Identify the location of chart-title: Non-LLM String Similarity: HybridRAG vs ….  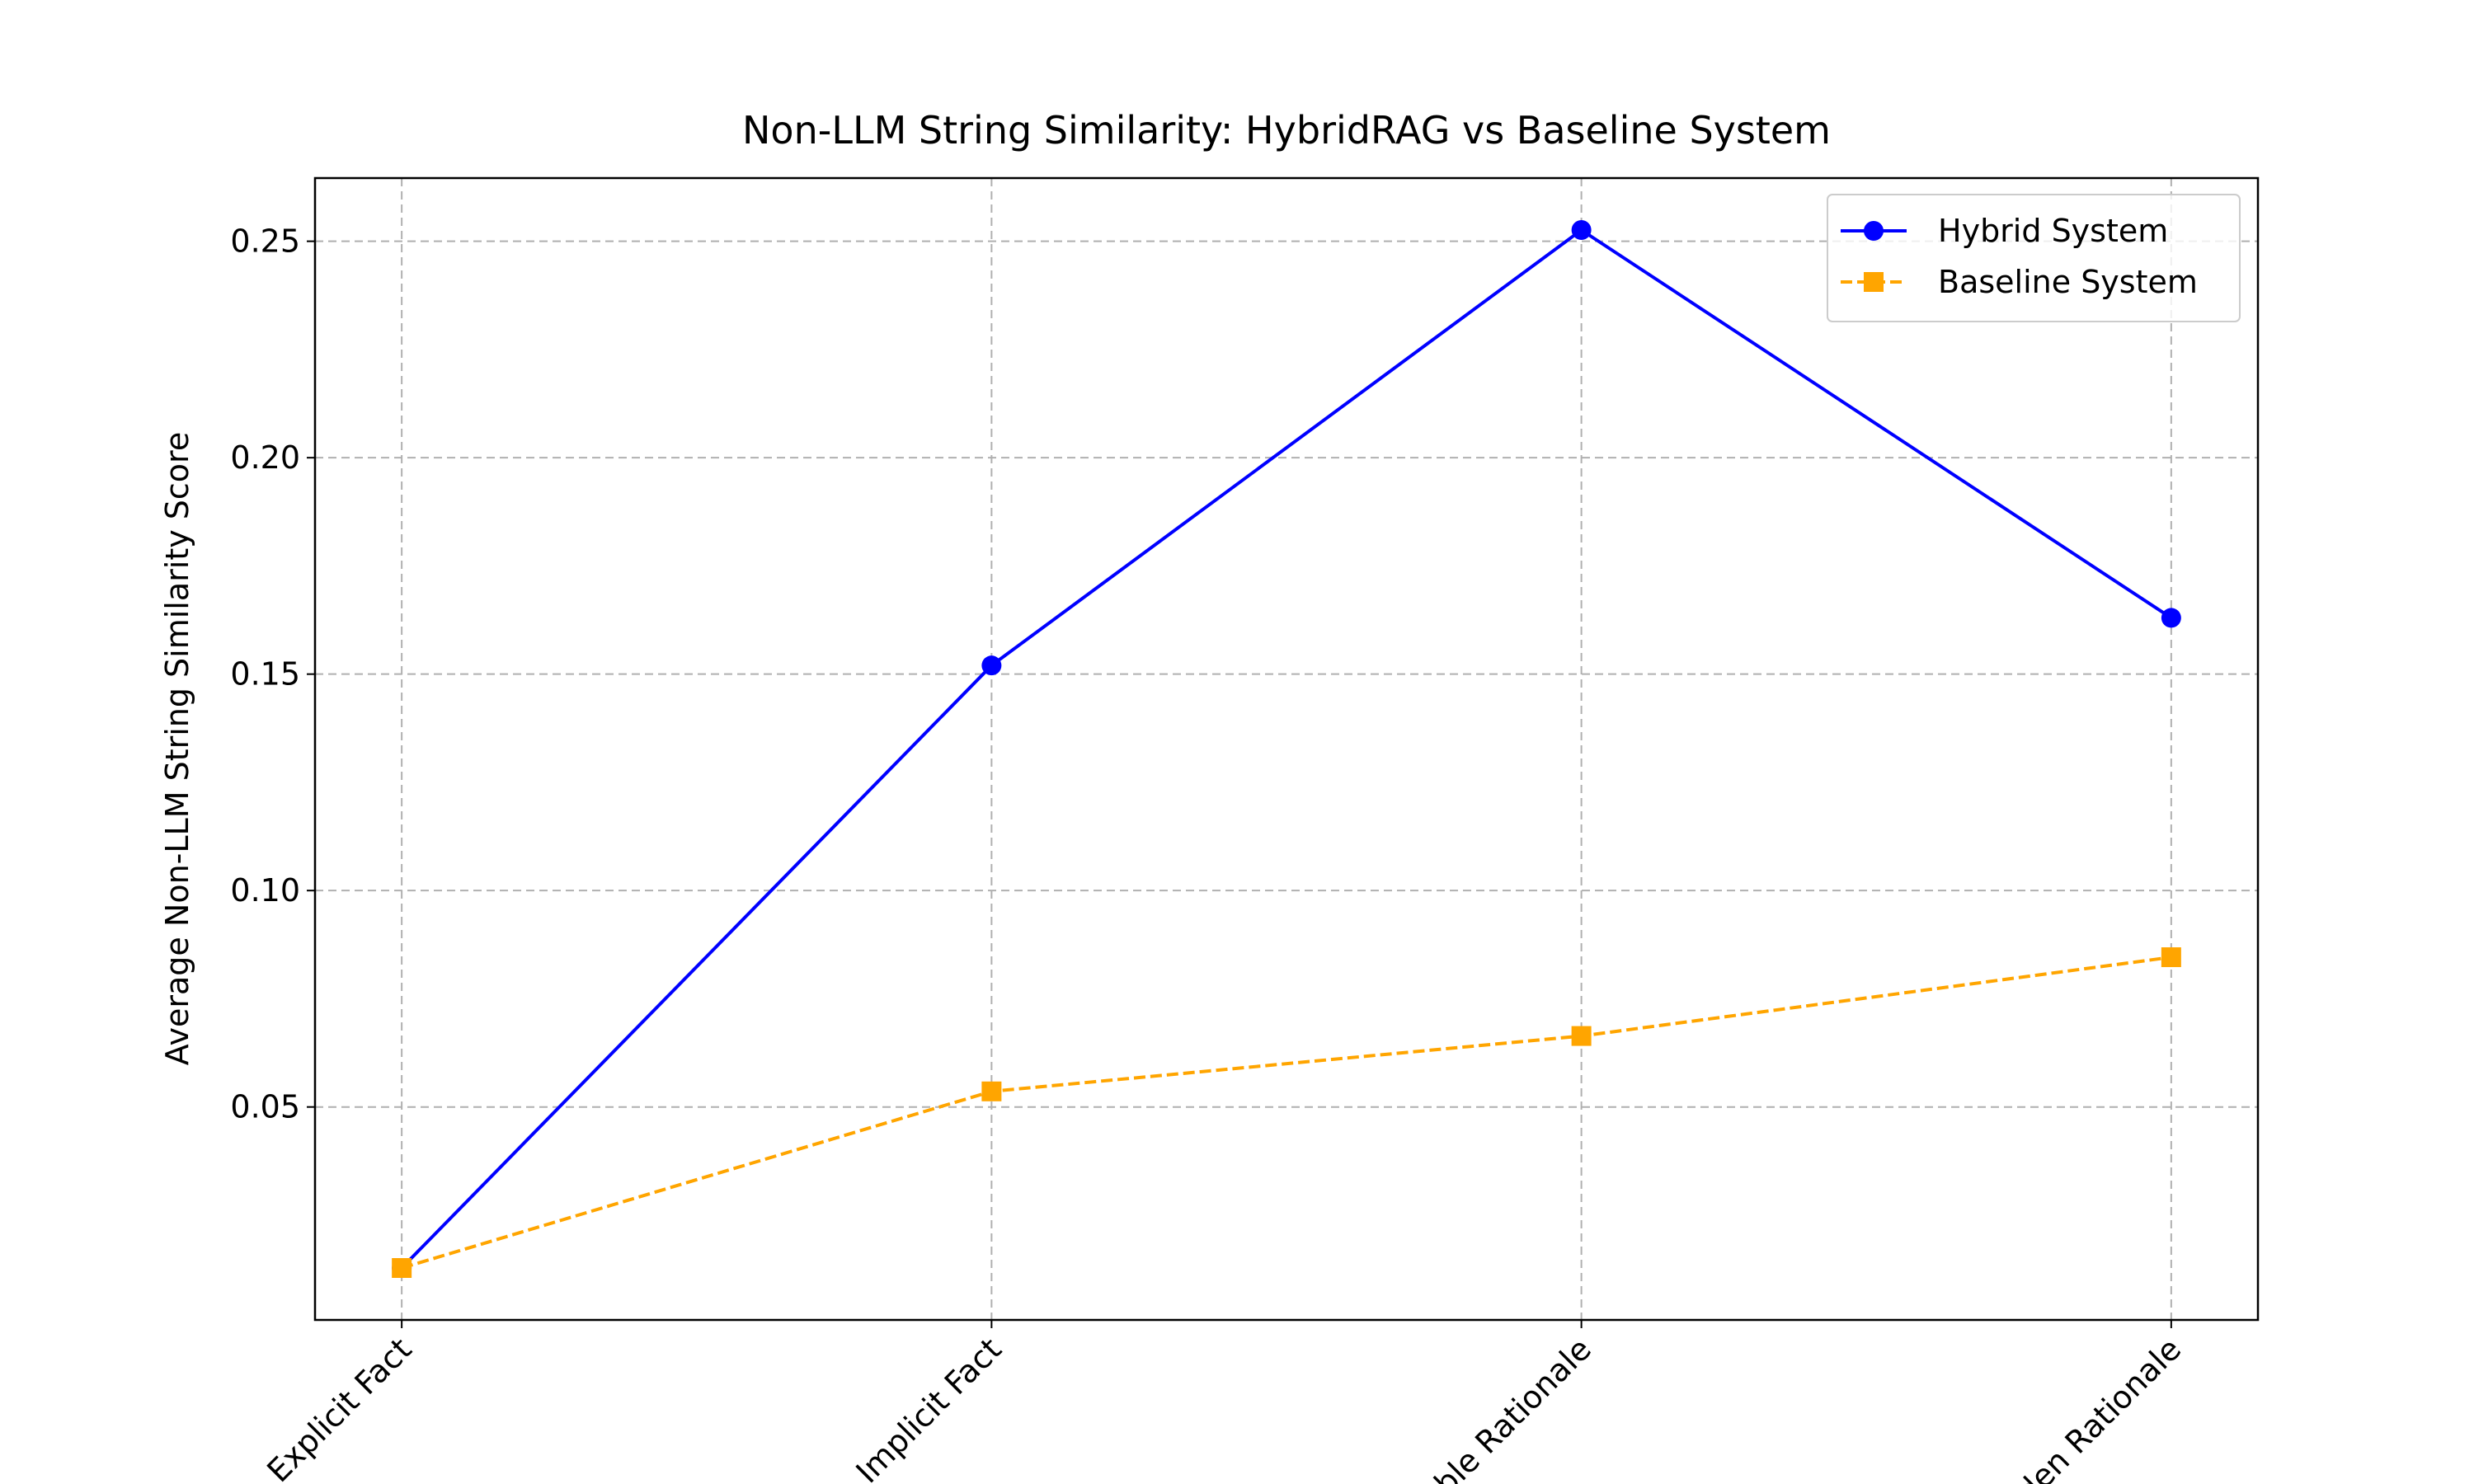
(1286, 130).